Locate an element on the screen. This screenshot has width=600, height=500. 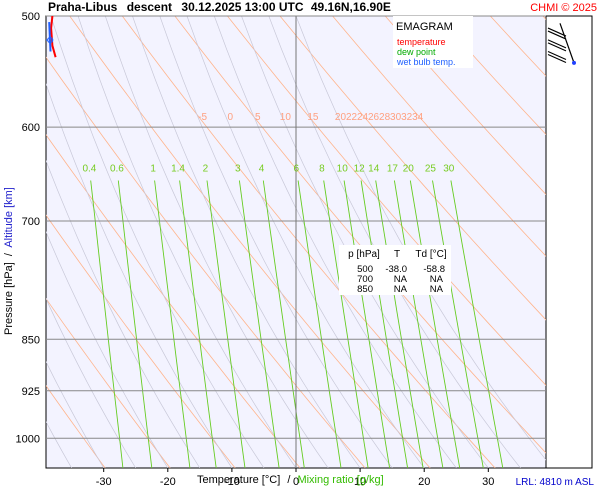
table-cell: -38.0 is located at coordinates (396, 269).